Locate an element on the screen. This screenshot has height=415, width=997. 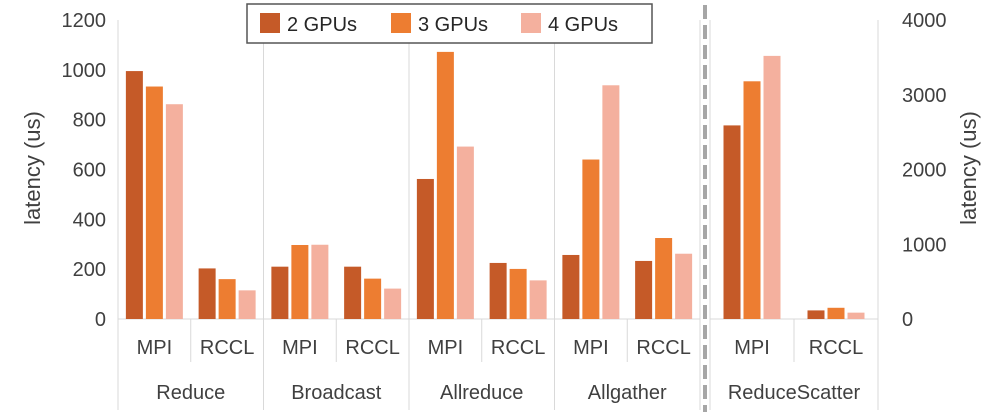
group-label-broadcast: Broadcast is located at coordinates (336, 393).